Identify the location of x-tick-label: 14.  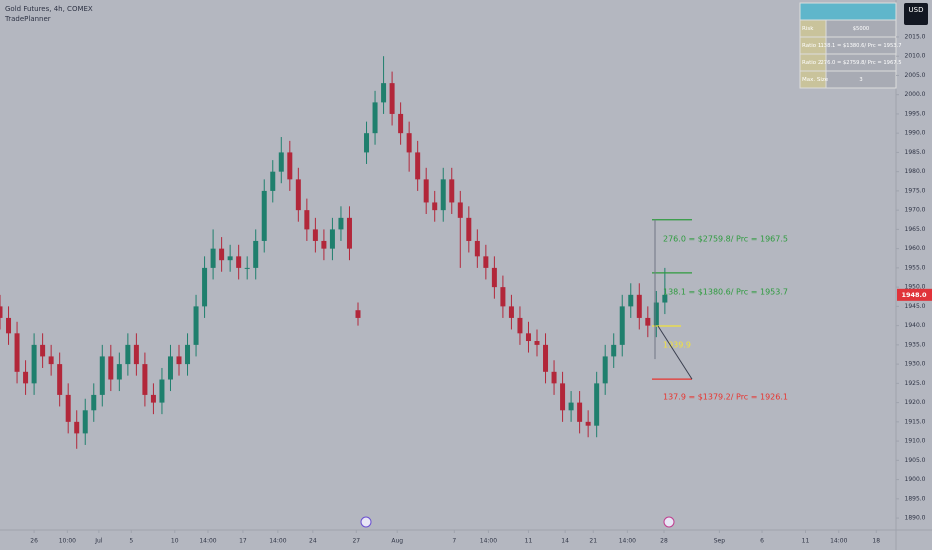
(565, 541).